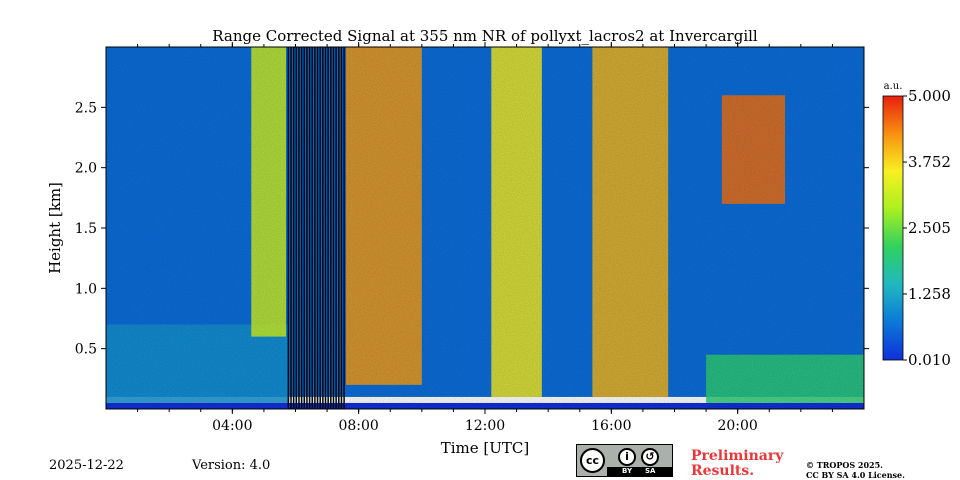  What do you see at coordinates (893, 86) in the screenshot?
I see `colorbar-unit: a.u.` at bounding box center [893, 86].